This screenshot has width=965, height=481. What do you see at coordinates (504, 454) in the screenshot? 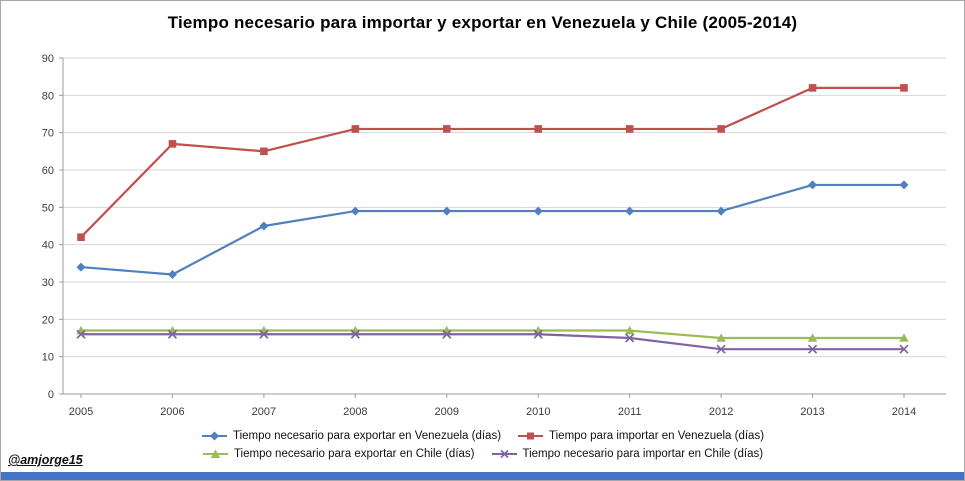
I see `legend-marker-x-icon` at bounding box center [504, 454].